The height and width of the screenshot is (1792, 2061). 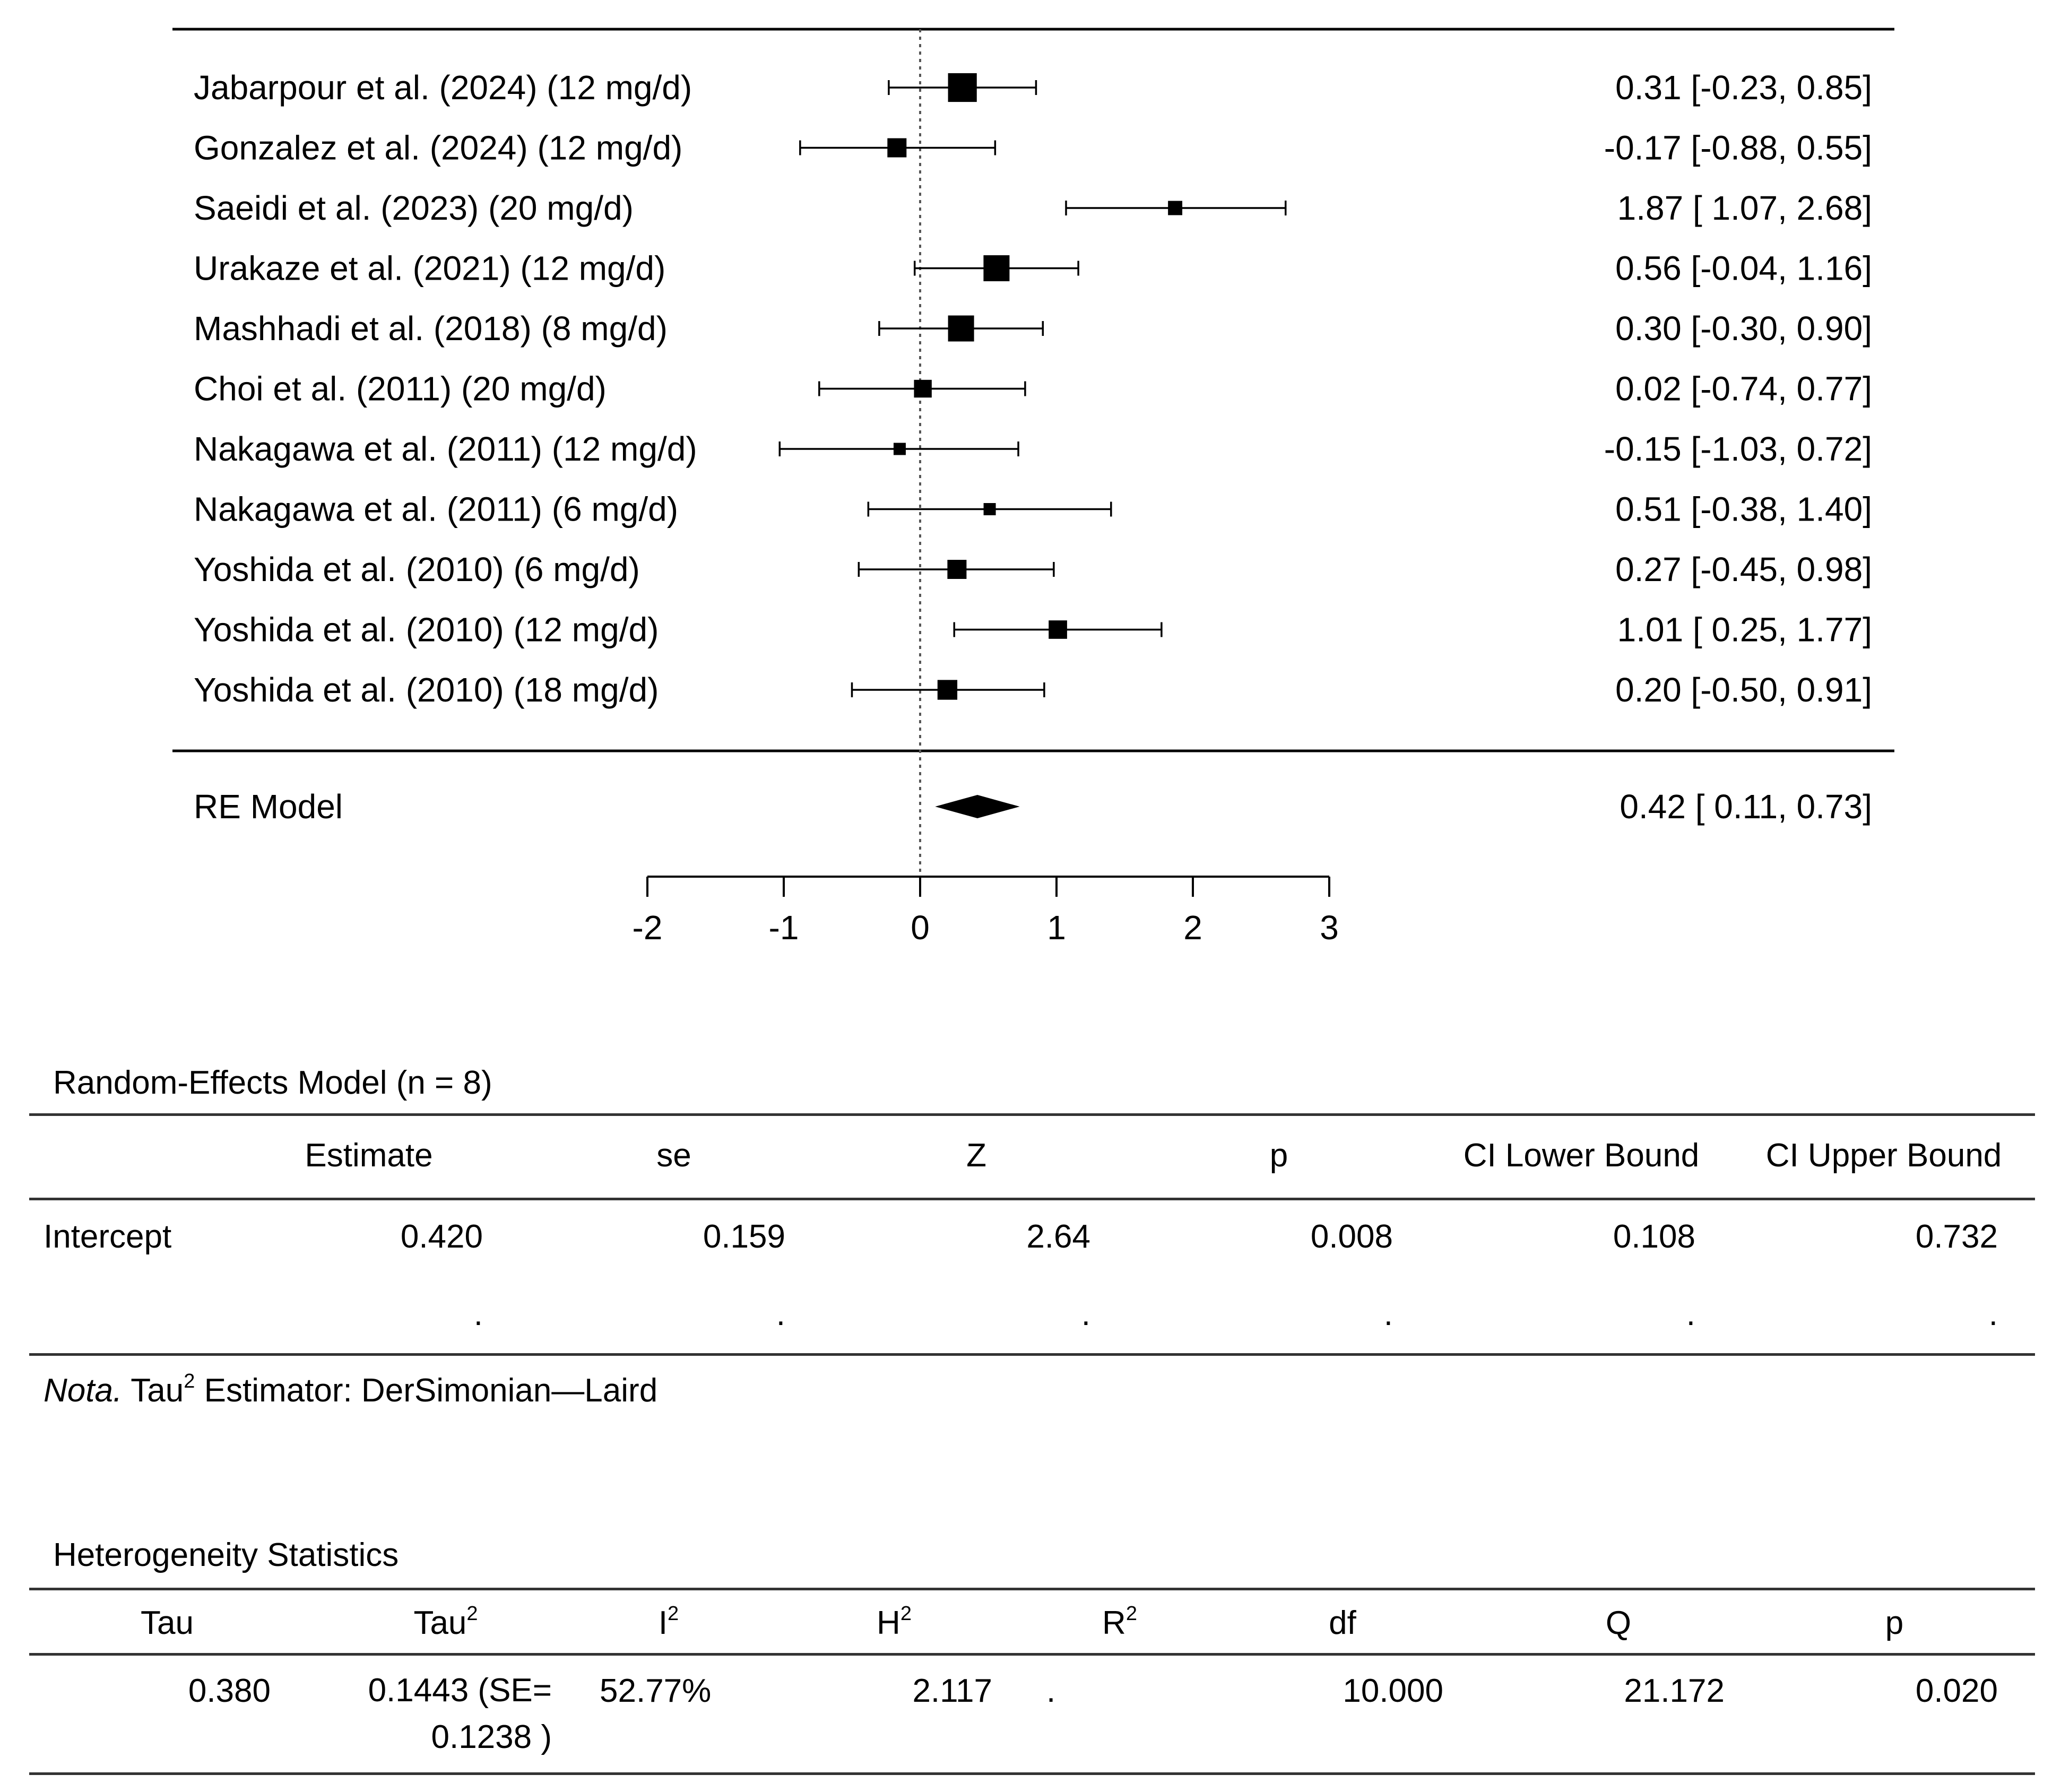 What do you see at coordinates (427, 690) in the screenshot?
I see `study-label: Yoshida et al. (2010) (18 mg/d)` at bounding box center [427, 690].